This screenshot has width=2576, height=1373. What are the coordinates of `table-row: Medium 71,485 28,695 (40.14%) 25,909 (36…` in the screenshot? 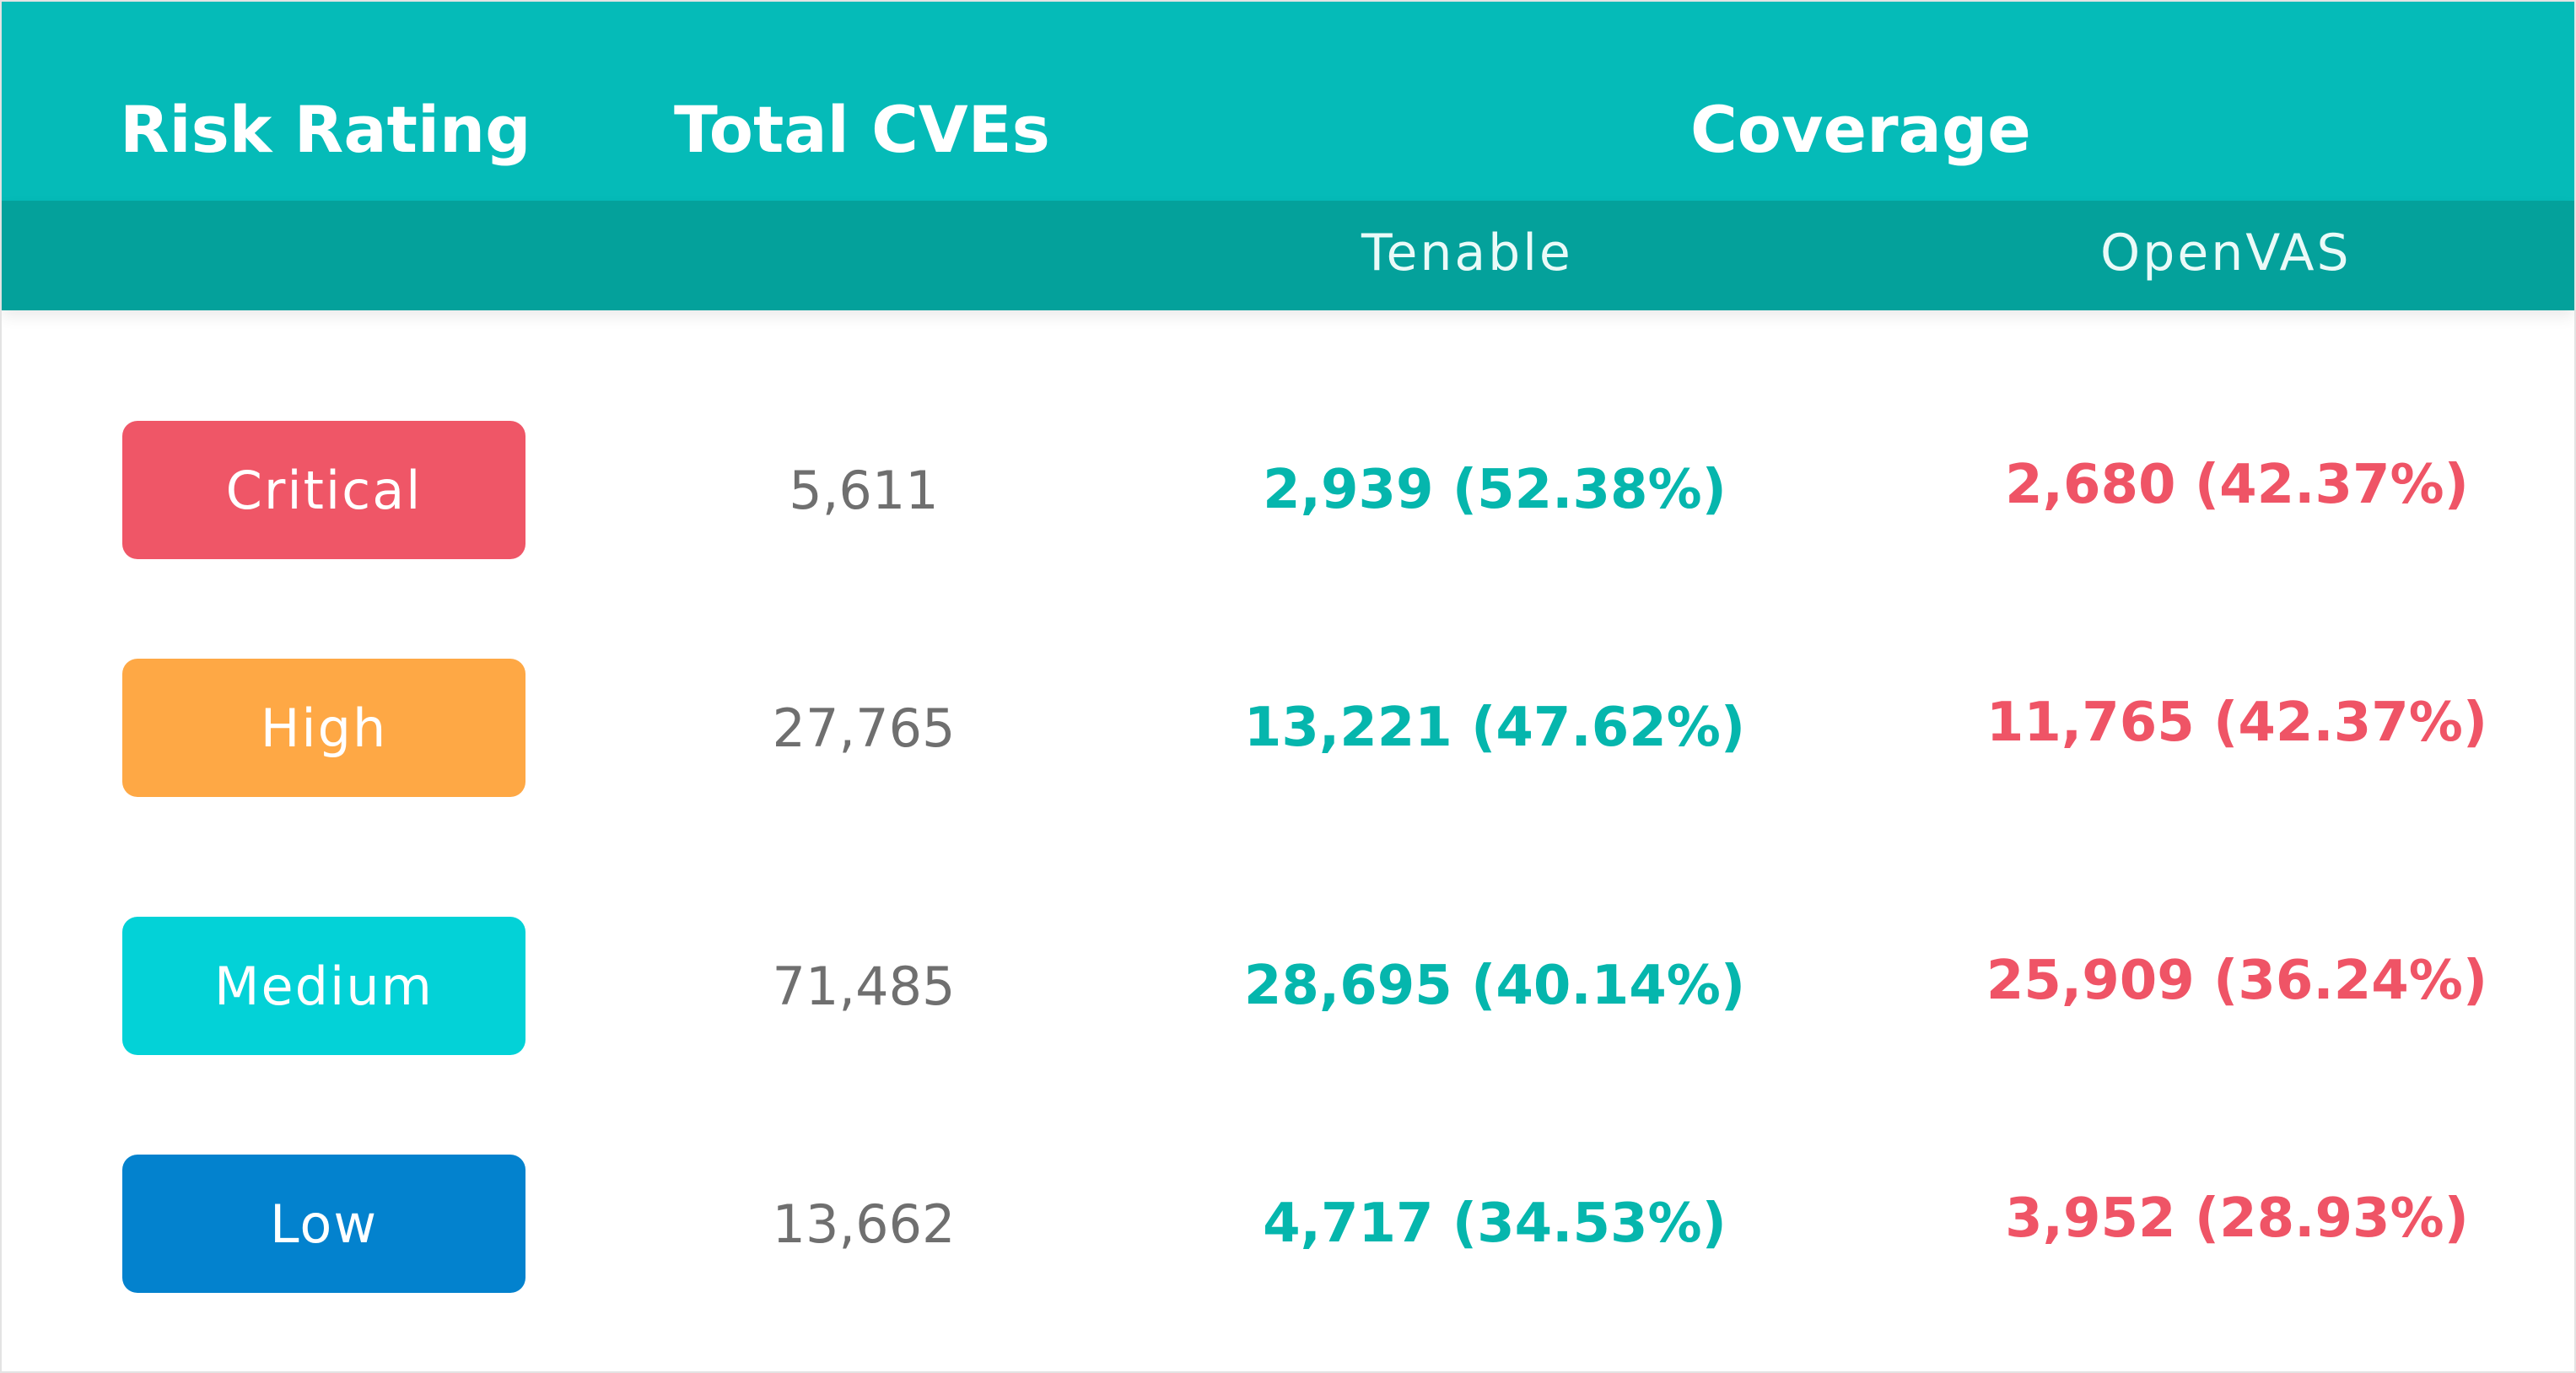 It's located at (1288, 986).